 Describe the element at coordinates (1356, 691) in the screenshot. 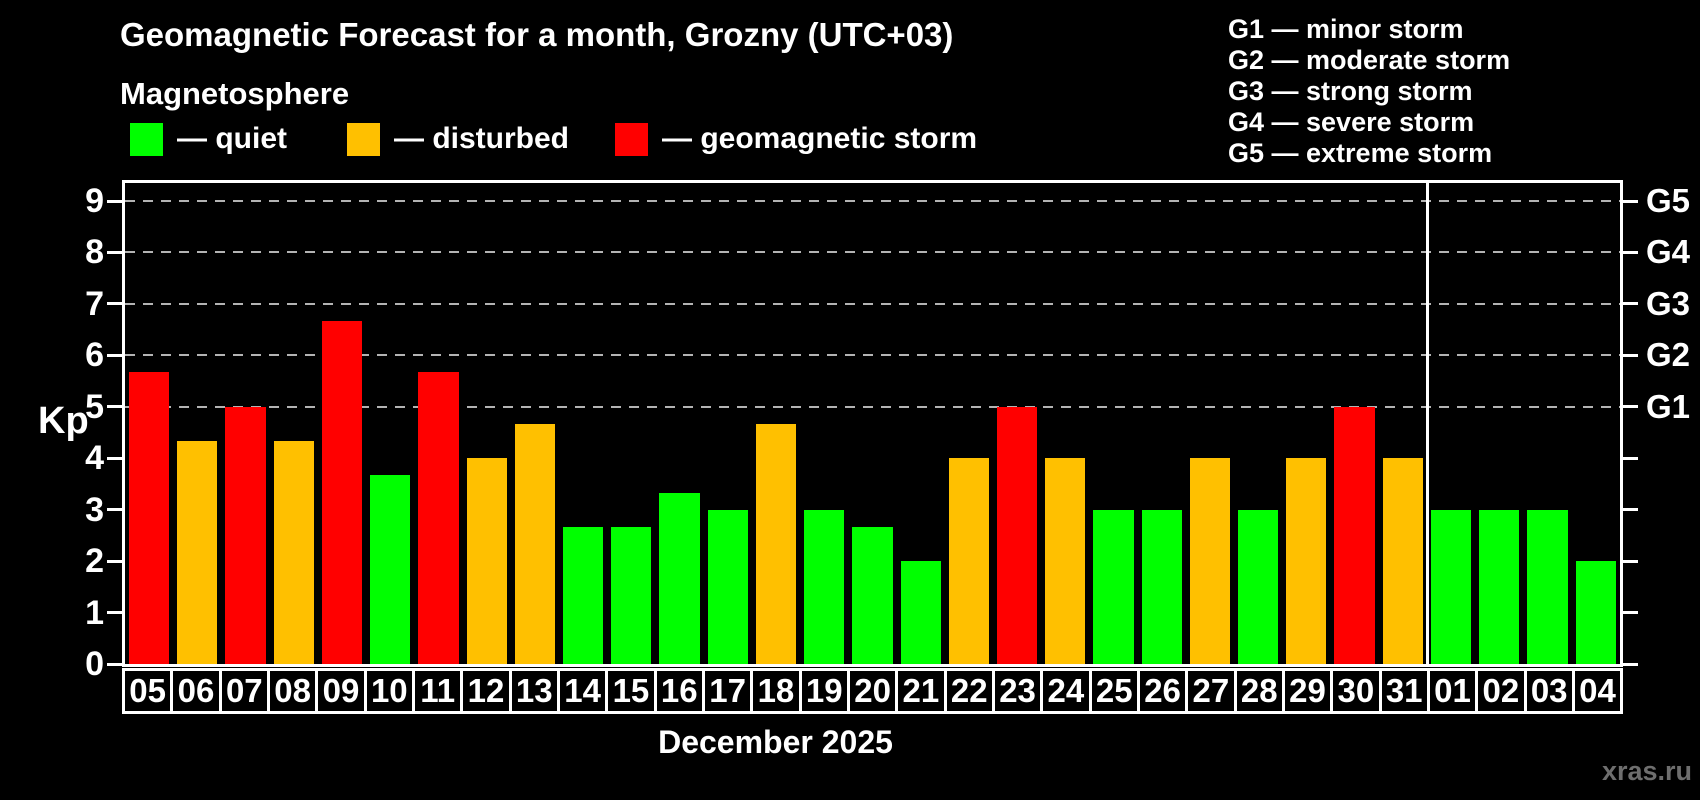

I see `date-cell-30: 30` at that location.